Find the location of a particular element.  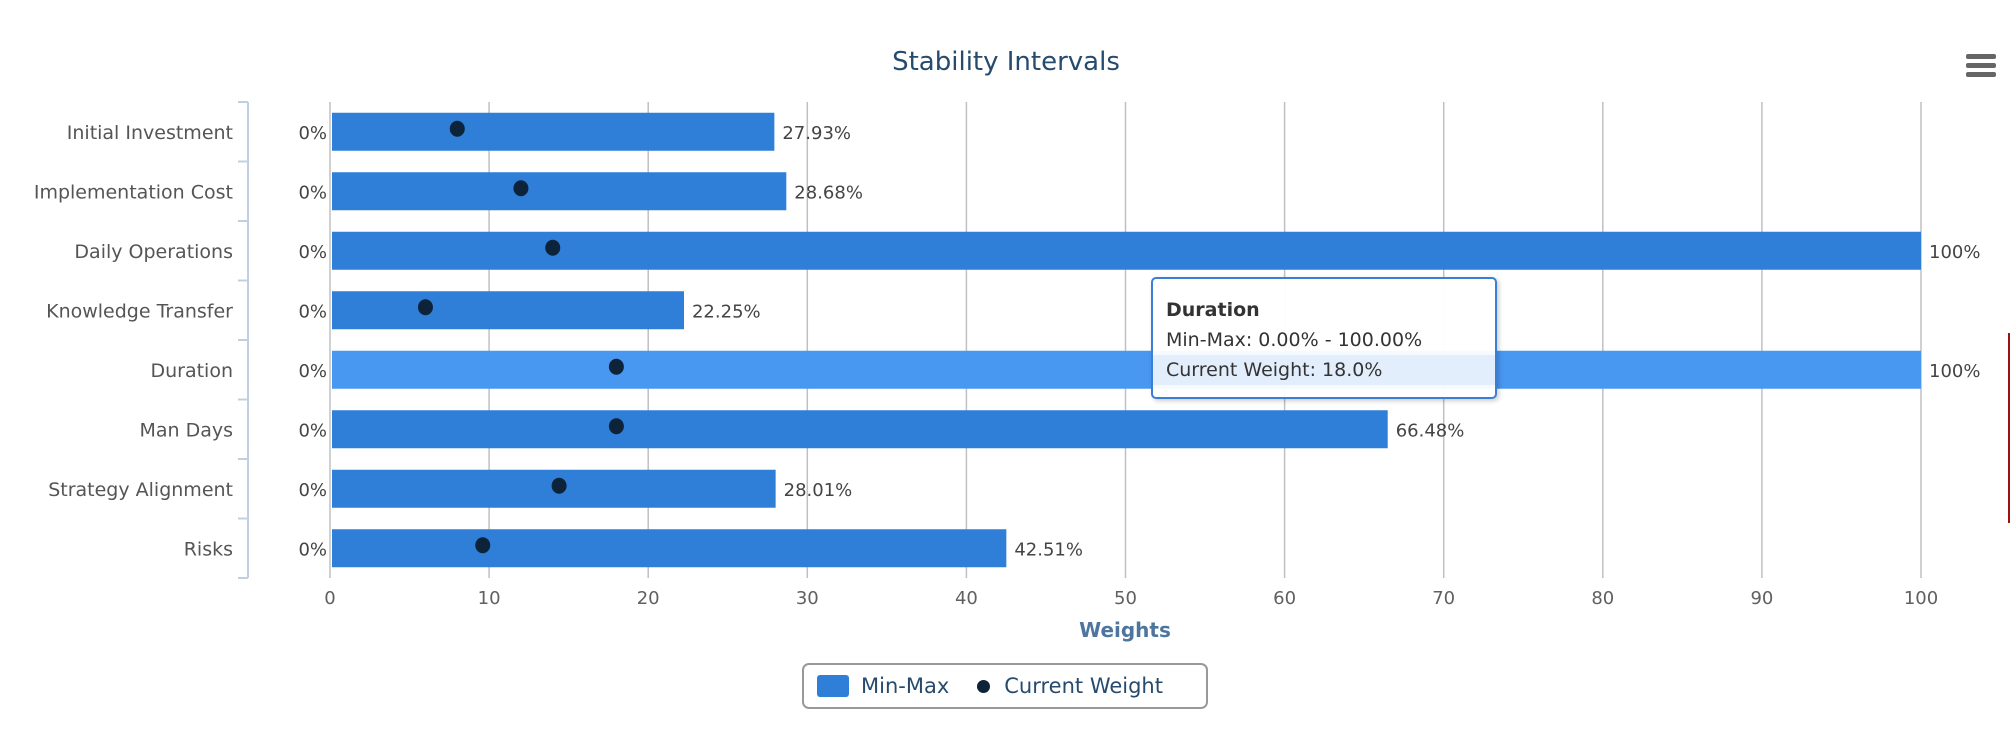

bar-high-label: 22.25% is located at coordinates (726, 311).